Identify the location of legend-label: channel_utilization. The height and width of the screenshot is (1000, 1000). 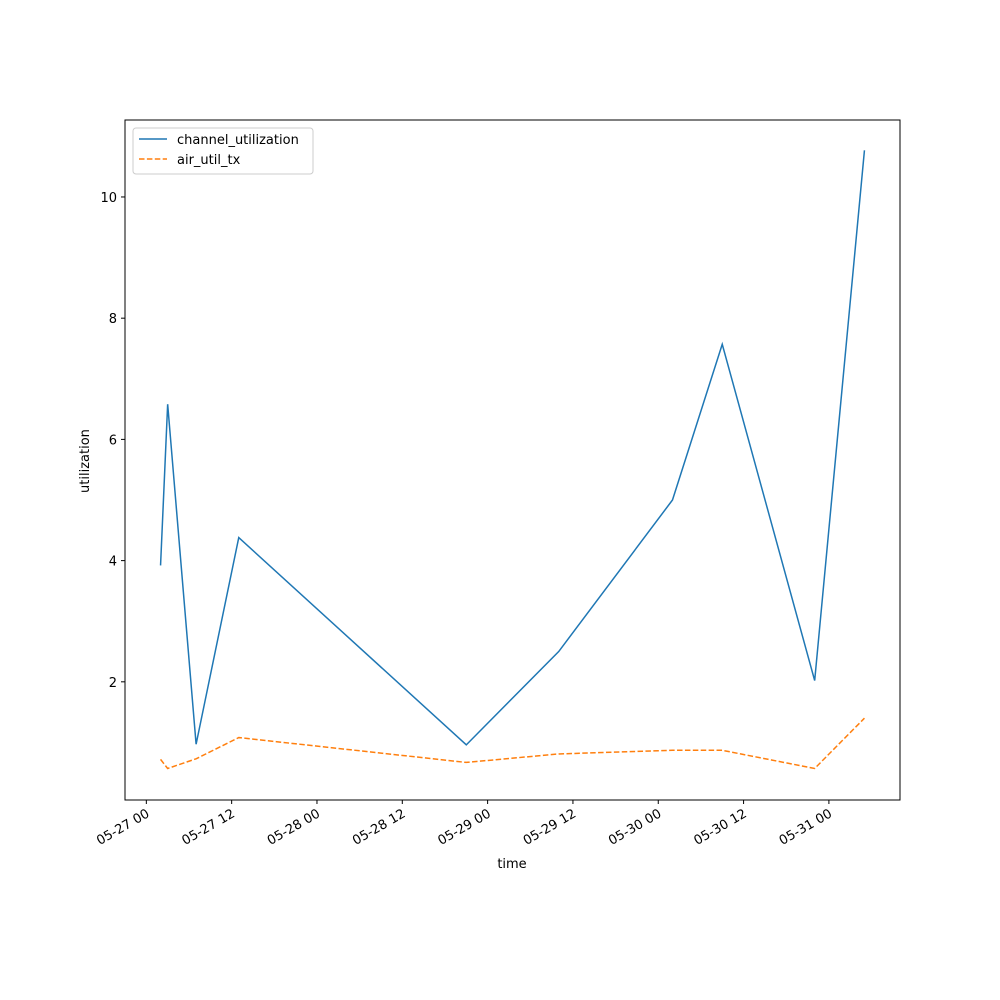
(238, 140).